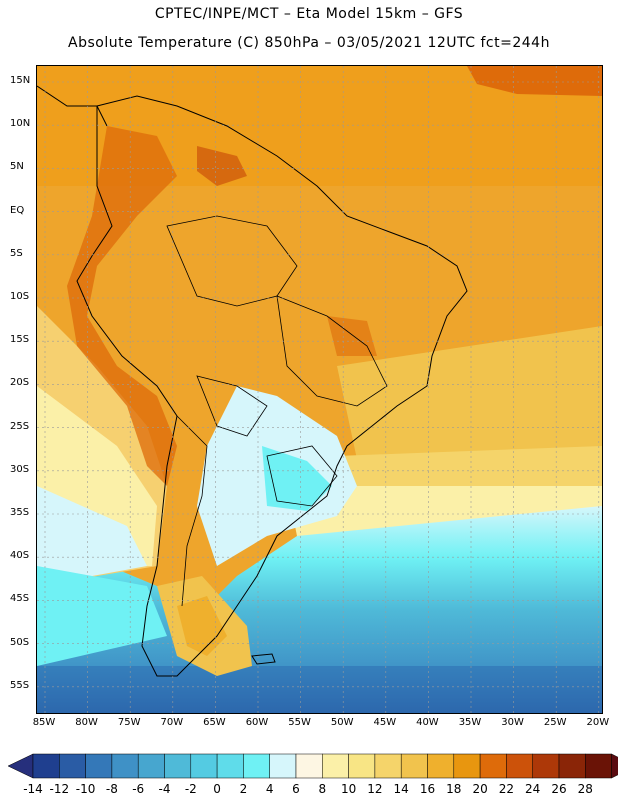 The image size is (618, 800). Describe the element at coordinates (322, 789) in the screenshot. I see `colorbar-label: 8` at that location.